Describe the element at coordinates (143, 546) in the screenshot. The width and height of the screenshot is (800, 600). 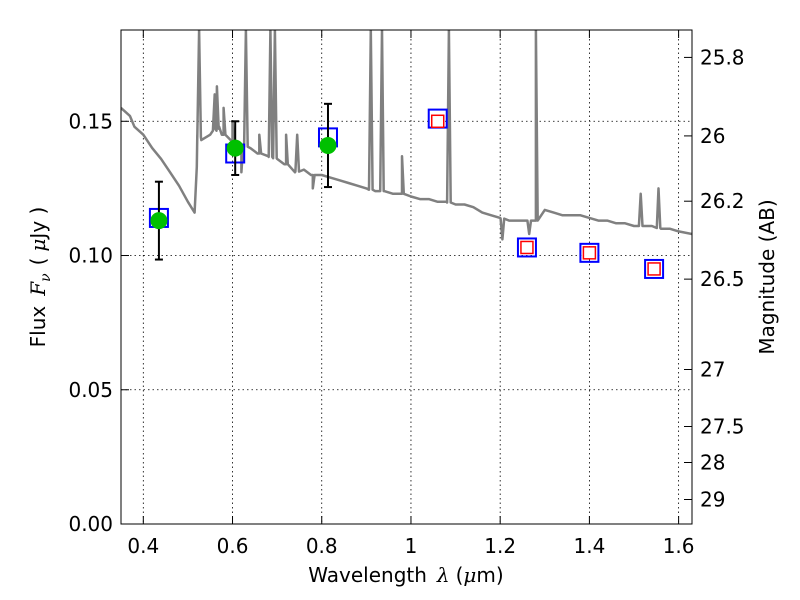
I see `x-tick-label: 0.4` at that location.